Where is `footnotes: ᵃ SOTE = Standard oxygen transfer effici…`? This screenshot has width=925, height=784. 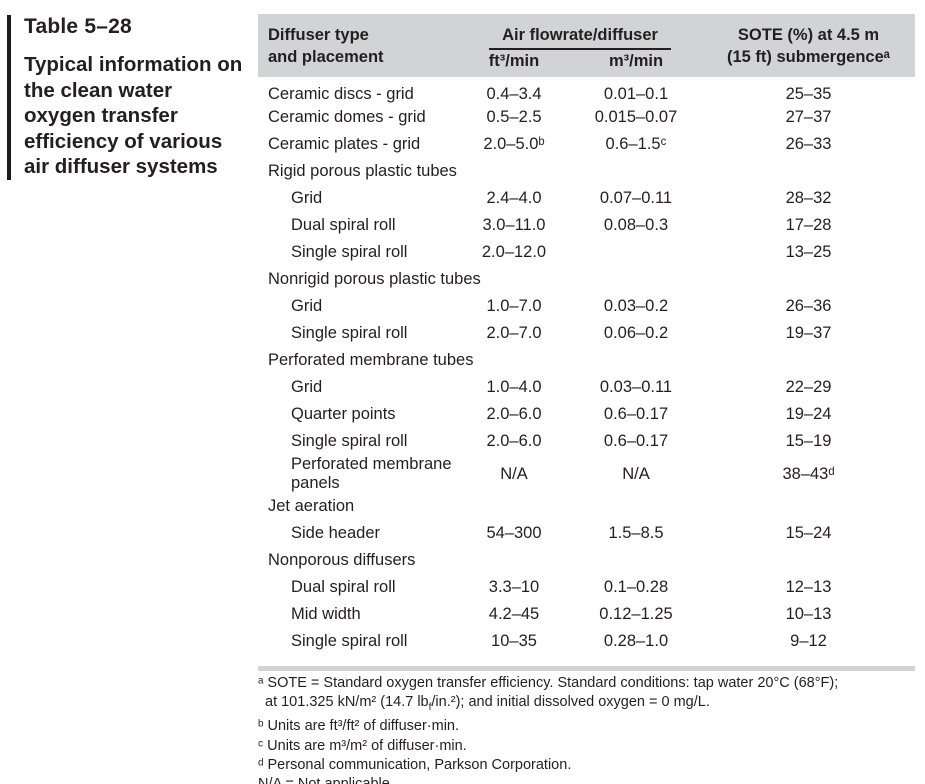
footnotes: ᵃ SOTE = Standard oxygen transfer effici… is located at coordinates (589, 729).